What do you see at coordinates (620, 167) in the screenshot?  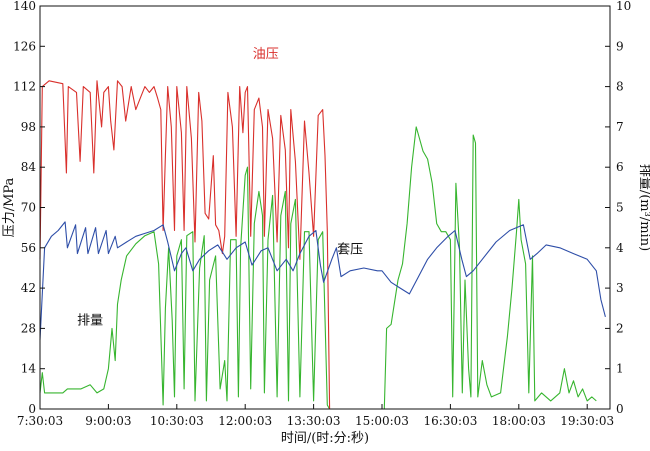 I see `right-tick-label: 6` at bounding box center [620, 167].